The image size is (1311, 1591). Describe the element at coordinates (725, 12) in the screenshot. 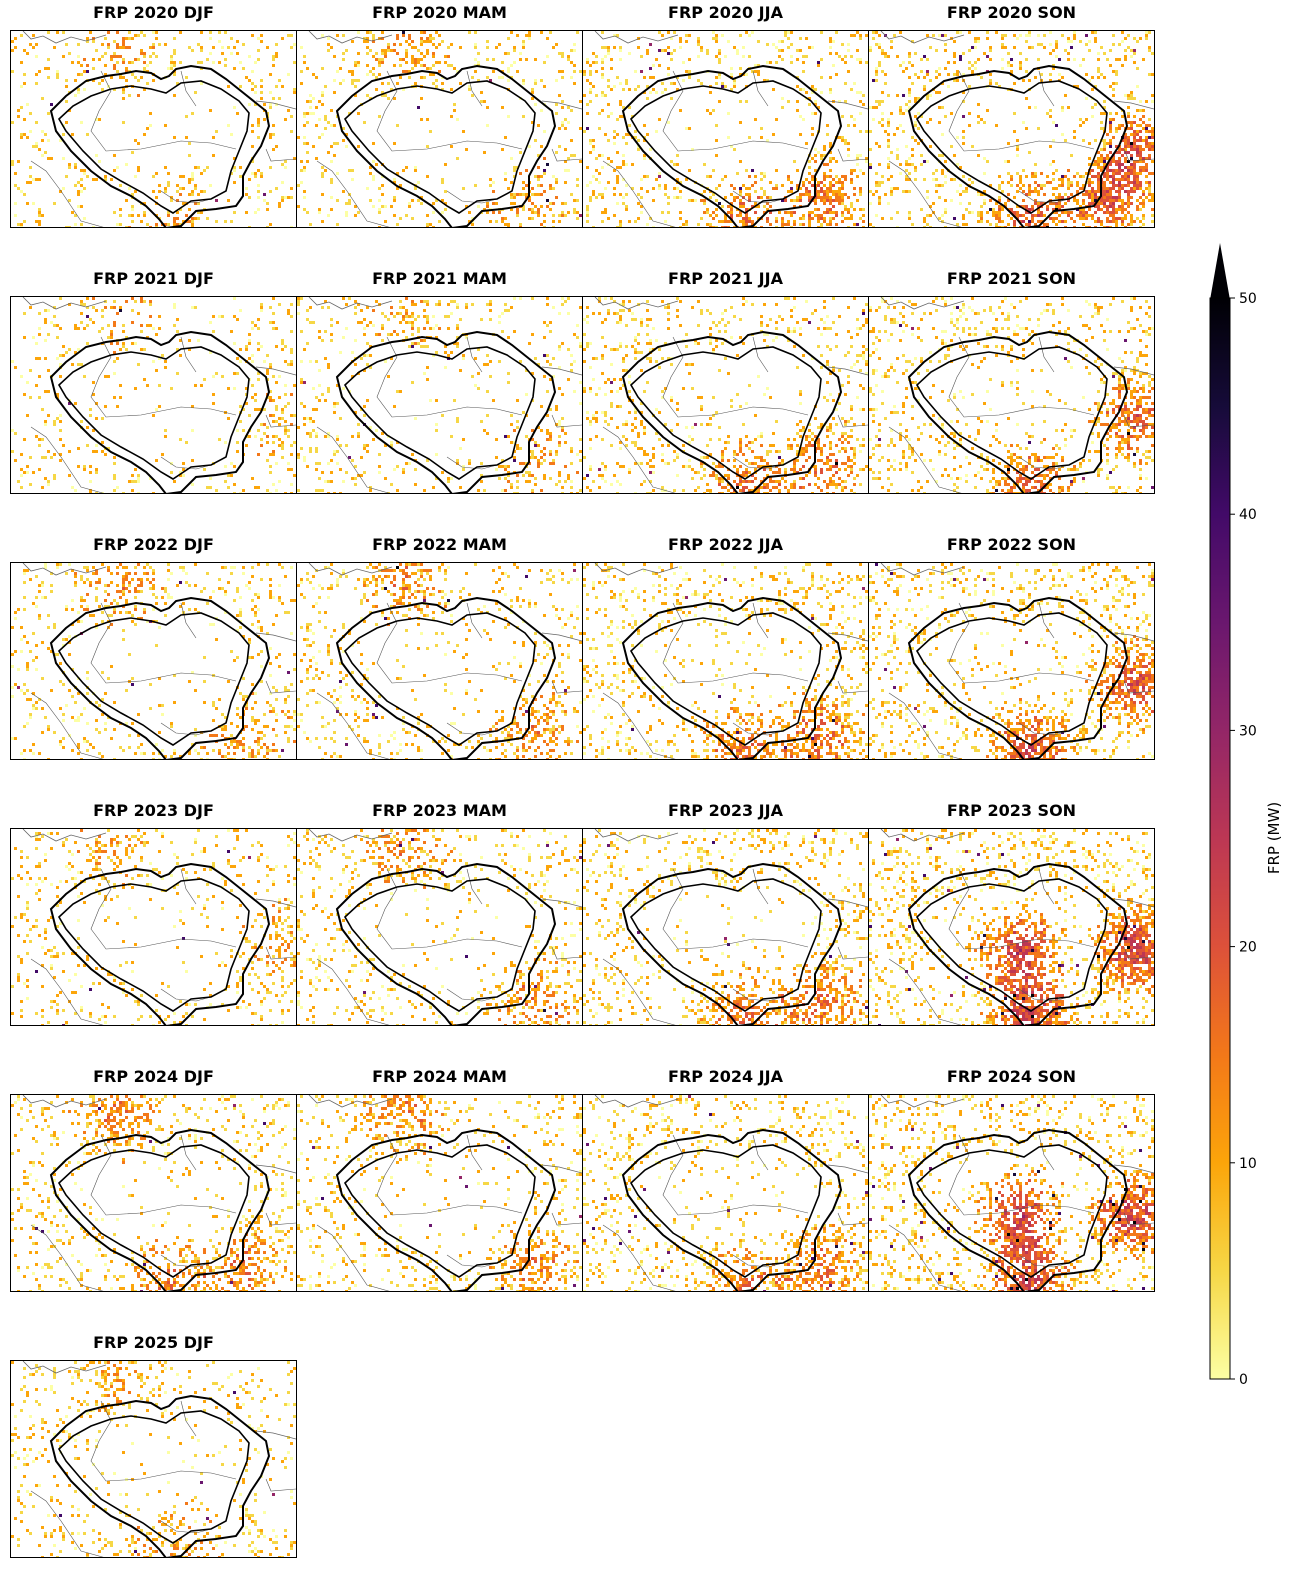

I see `panel-title: FRP 2020 JJA` at that location.